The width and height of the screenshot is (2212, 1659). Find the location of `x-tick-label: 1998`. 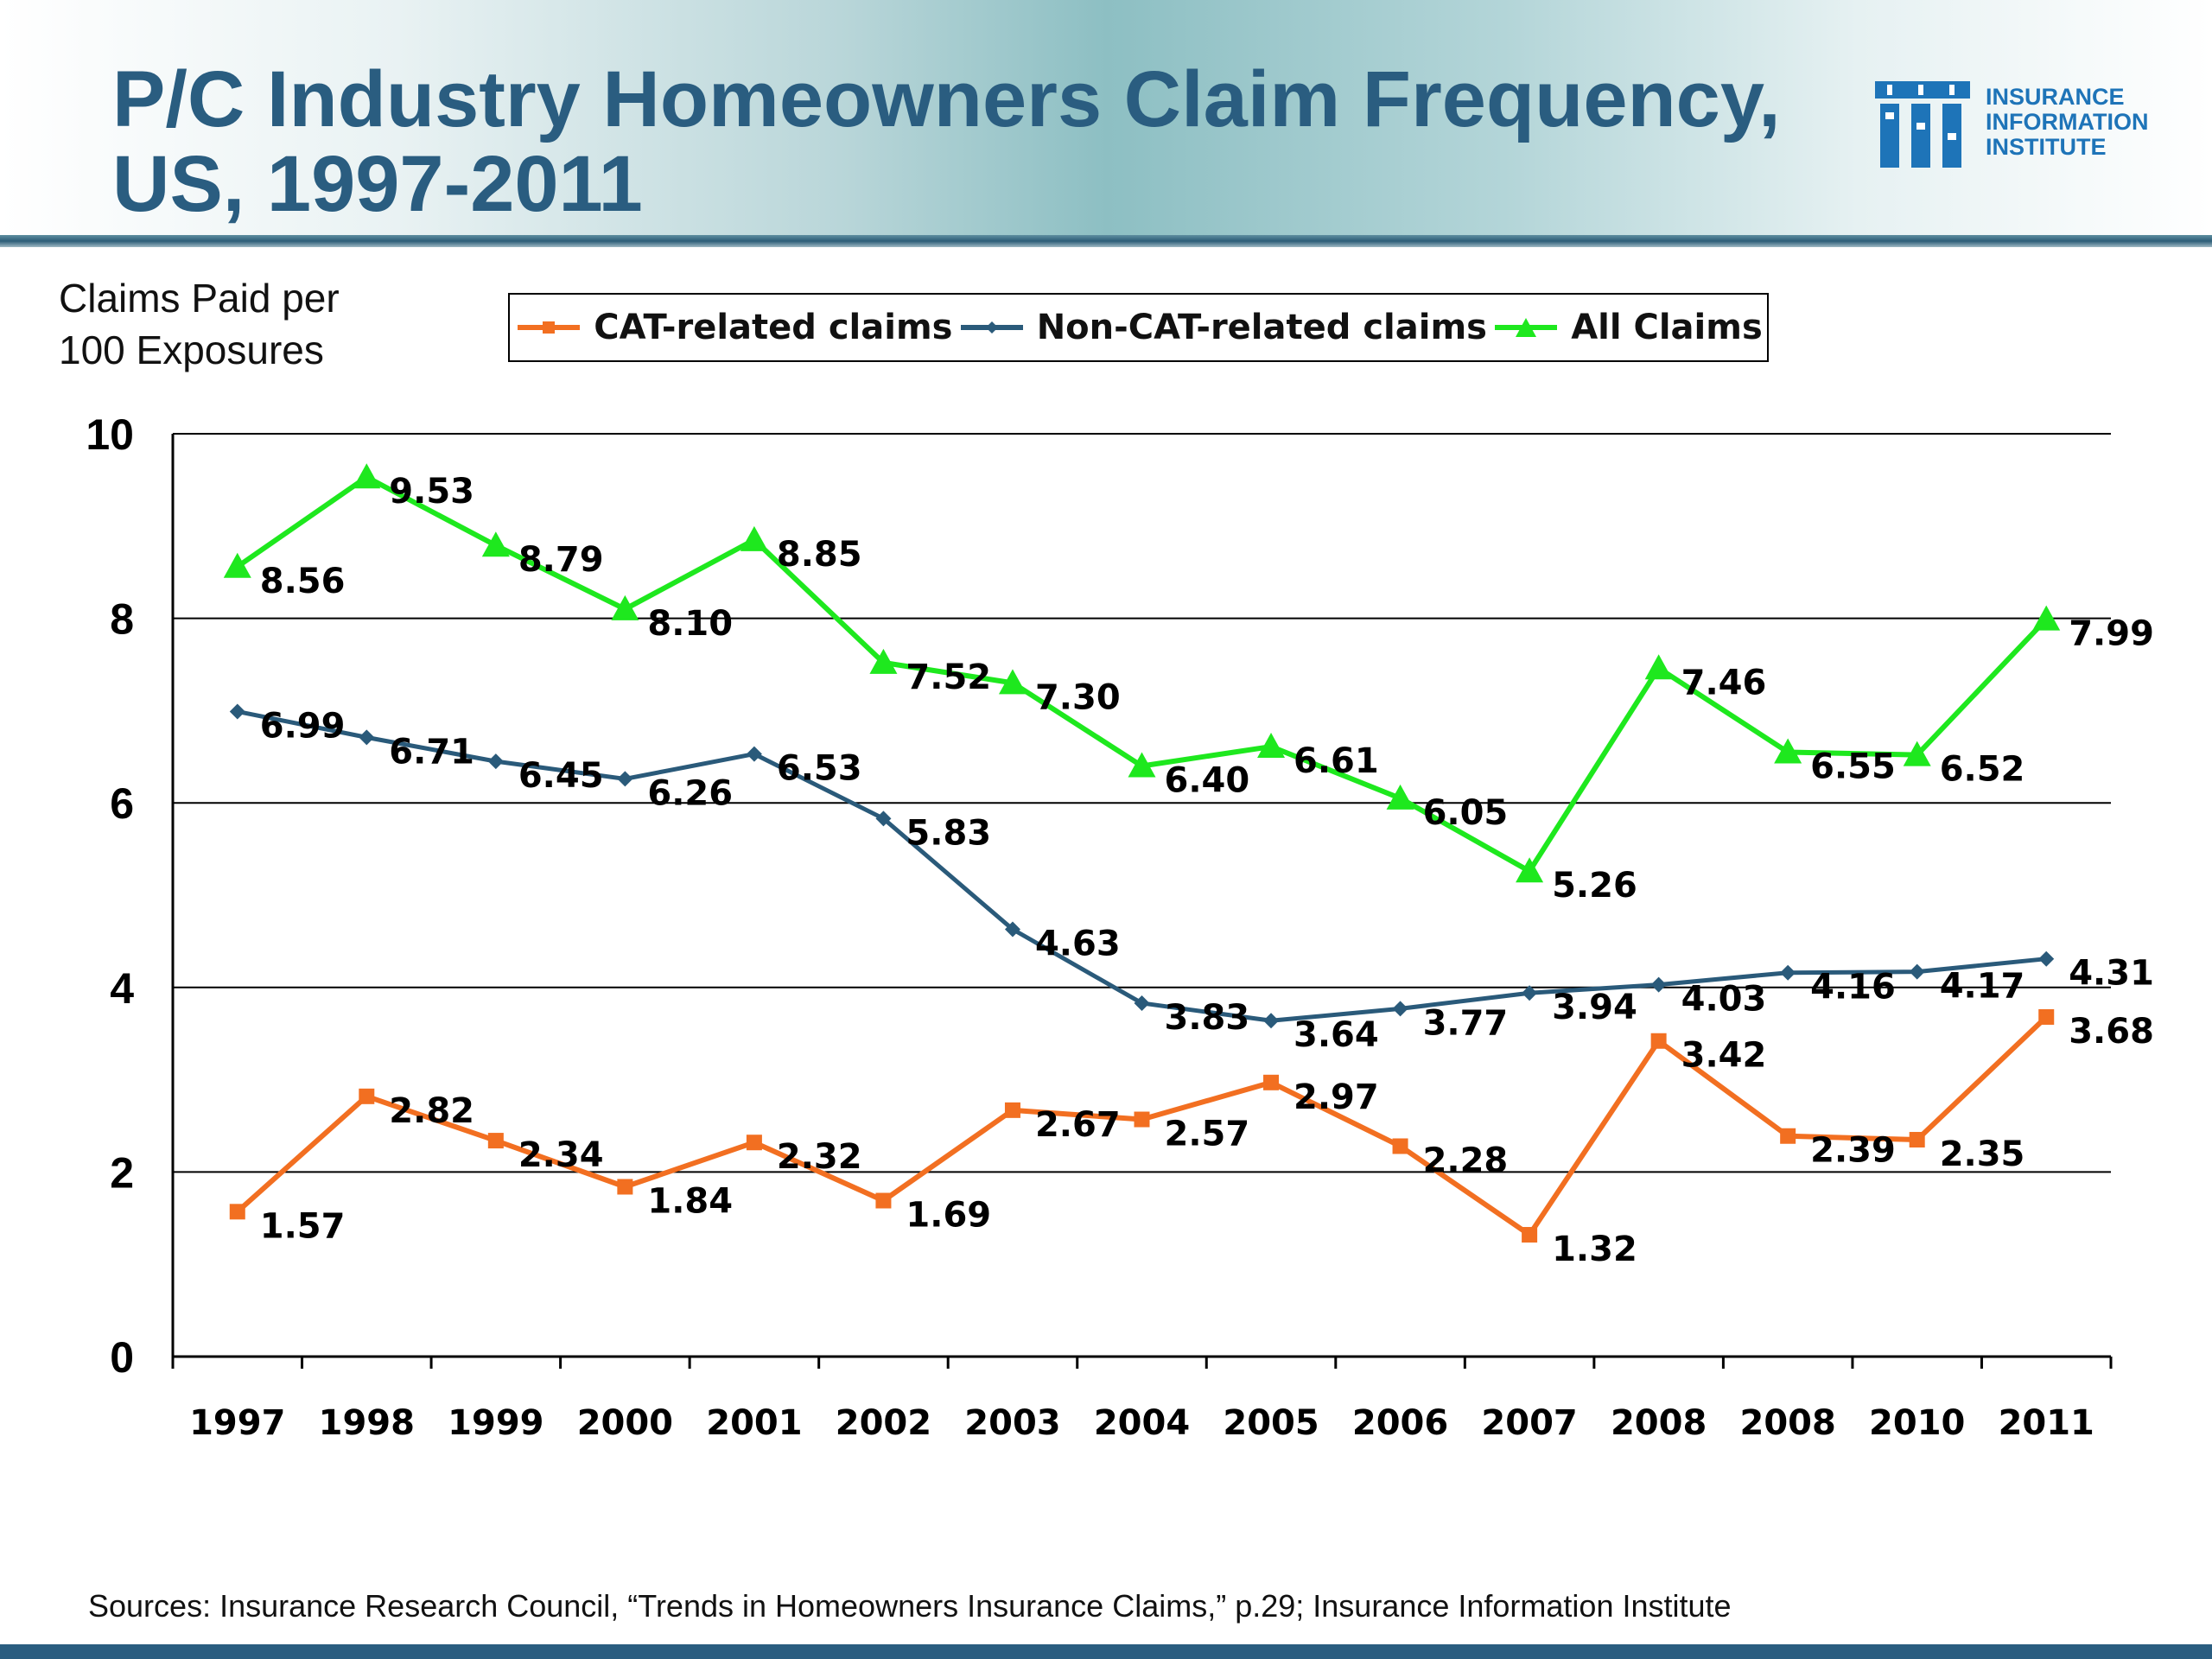

x-tick-label: 1998 is located at coordinates (367, 1423).